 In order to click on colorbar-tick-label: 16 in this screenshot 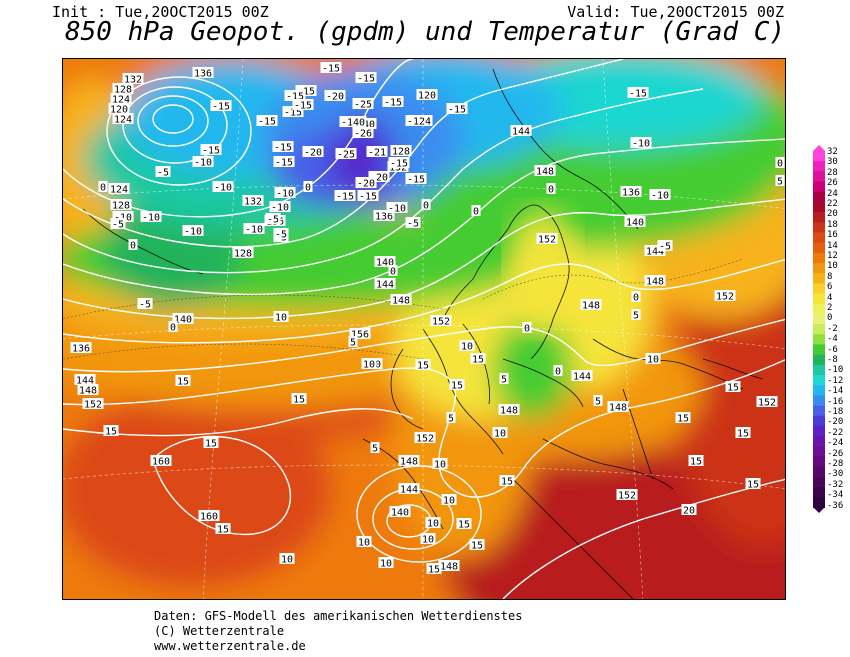, I will do `click(832, 235)`.